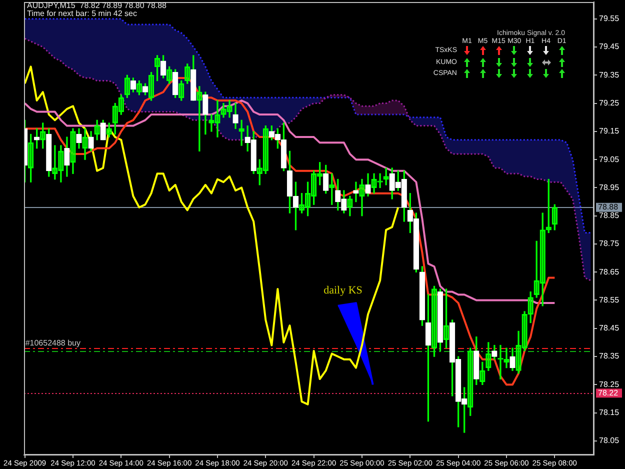 This screenshot has height=469, width=625. I want to click on y-tick-label: 79.05, so click(609, 159).